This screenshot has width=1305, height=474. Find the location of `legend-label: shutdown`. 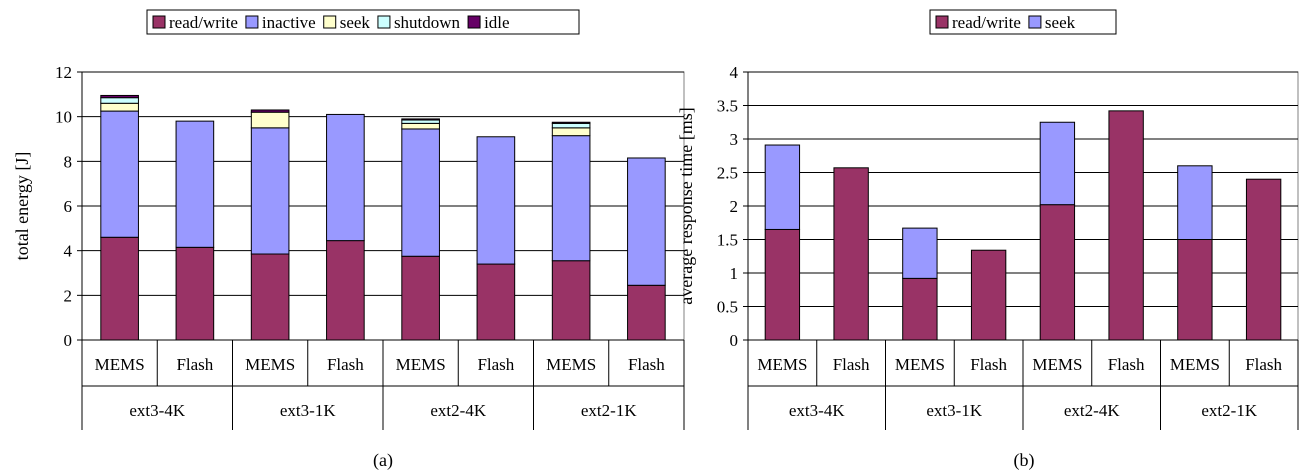

legend-label: shutdown is located at coordinates (427, 22).